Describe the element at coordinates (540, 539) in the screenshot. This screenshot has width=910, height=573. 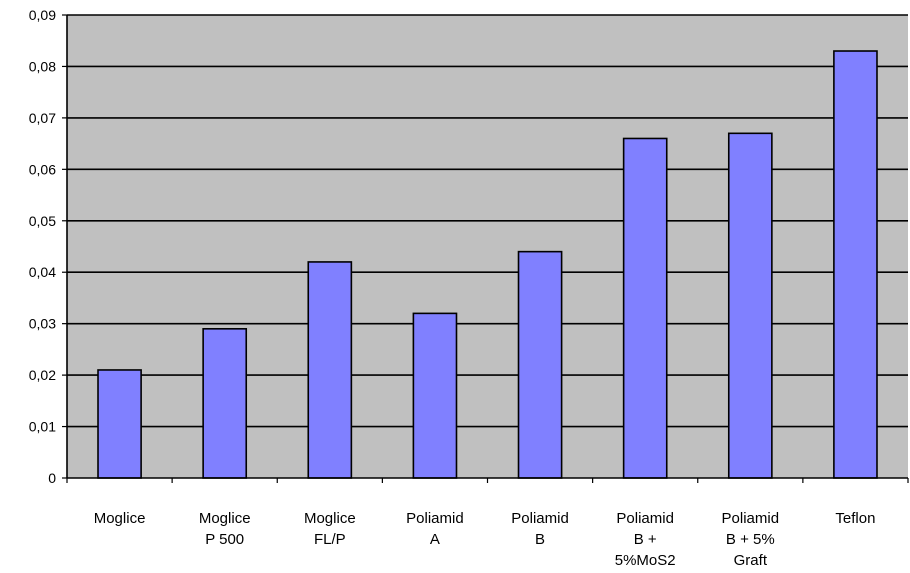
I see `x-category-label: B` at that location.